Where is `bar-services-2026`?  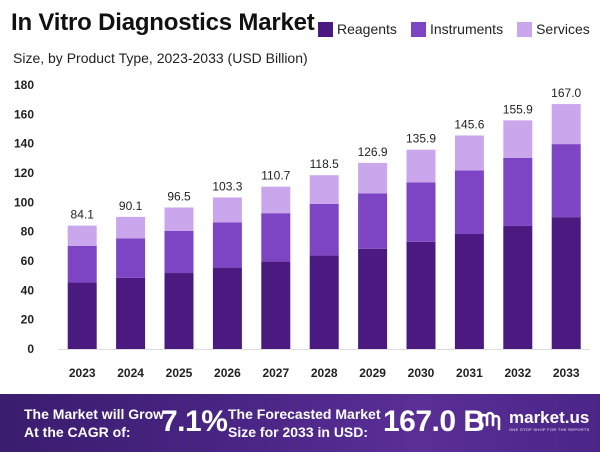
bar-services-2026 is located at coordinates (227, 210).